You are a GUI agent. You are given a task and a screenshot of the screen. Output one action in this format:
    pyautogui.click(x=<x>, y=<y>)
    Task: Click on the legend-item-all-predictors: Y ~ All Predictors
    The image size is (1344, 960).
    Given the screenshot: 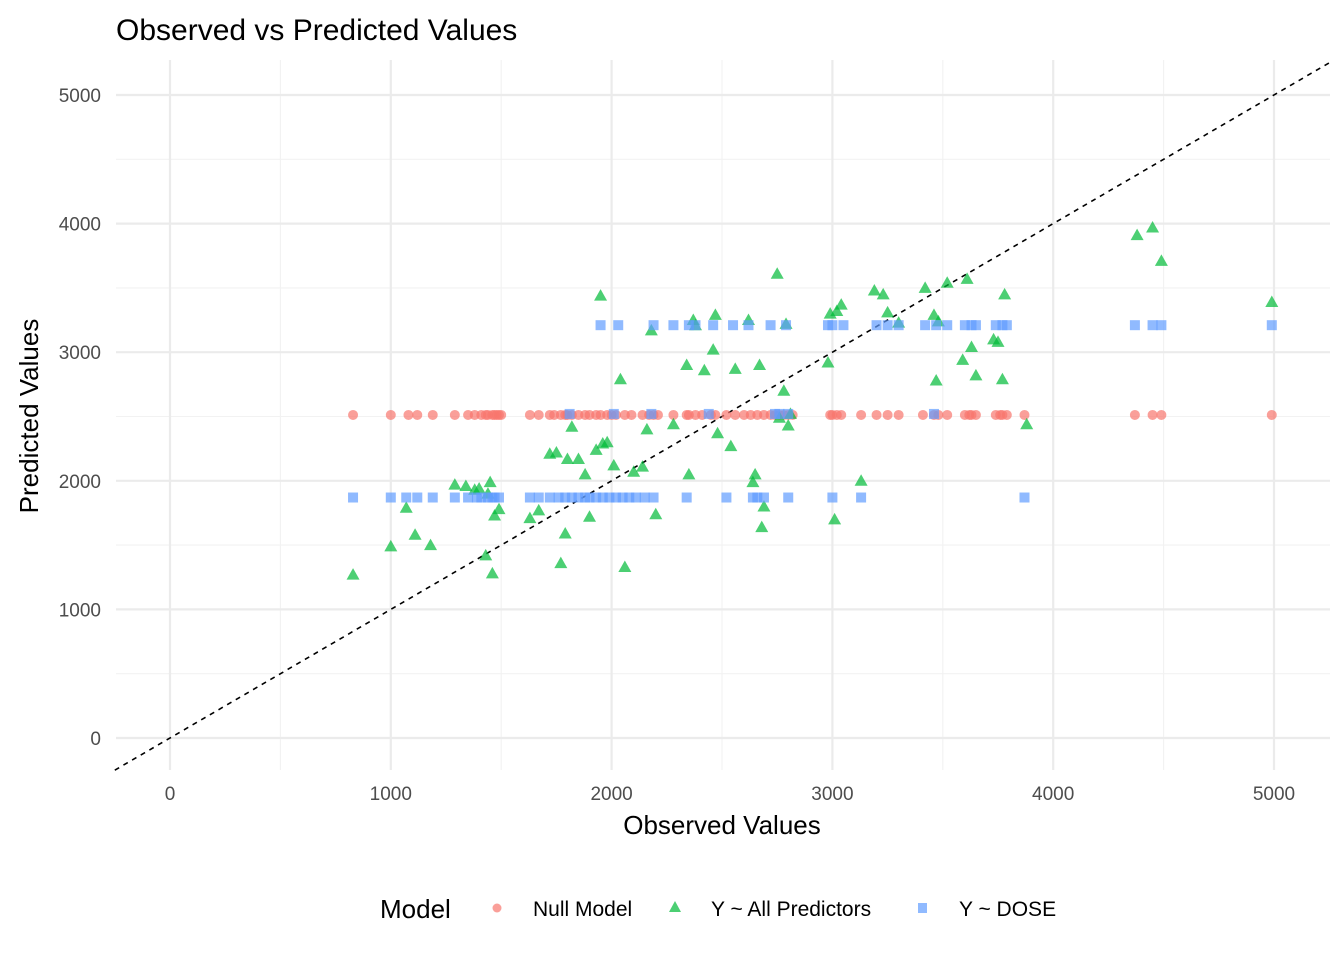 What is the action you would take?
    pyautogui.click(x=770, y=909)
    